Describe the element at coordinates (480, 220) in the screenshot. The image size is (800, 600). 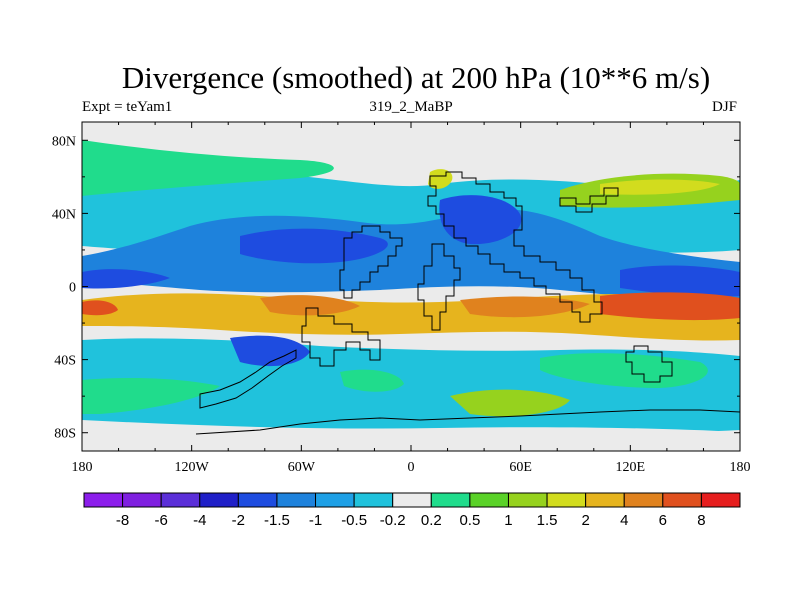
I see `field-core-convergence-east` at that location.